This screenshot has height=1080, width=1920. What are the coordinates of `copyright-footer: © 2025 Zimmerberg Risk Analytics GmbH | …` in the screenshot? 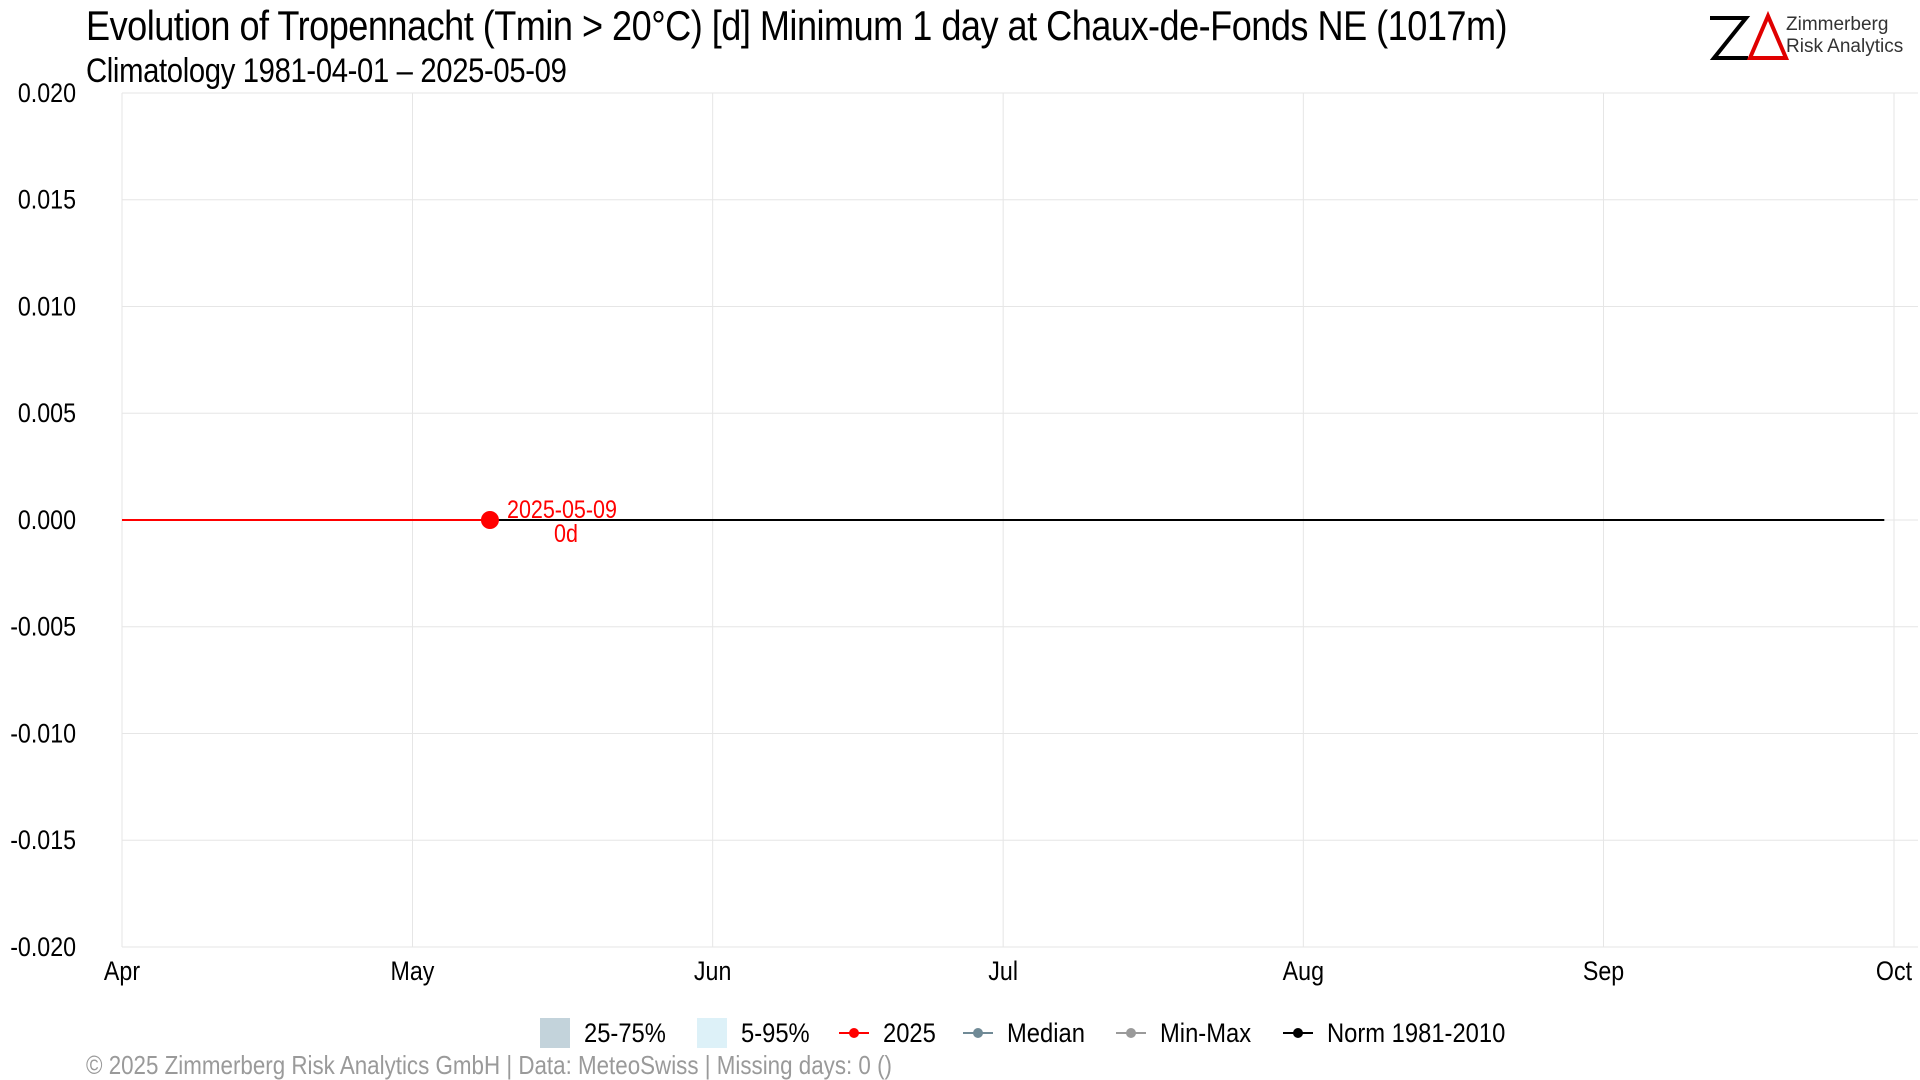 It's located at (489, 1065).